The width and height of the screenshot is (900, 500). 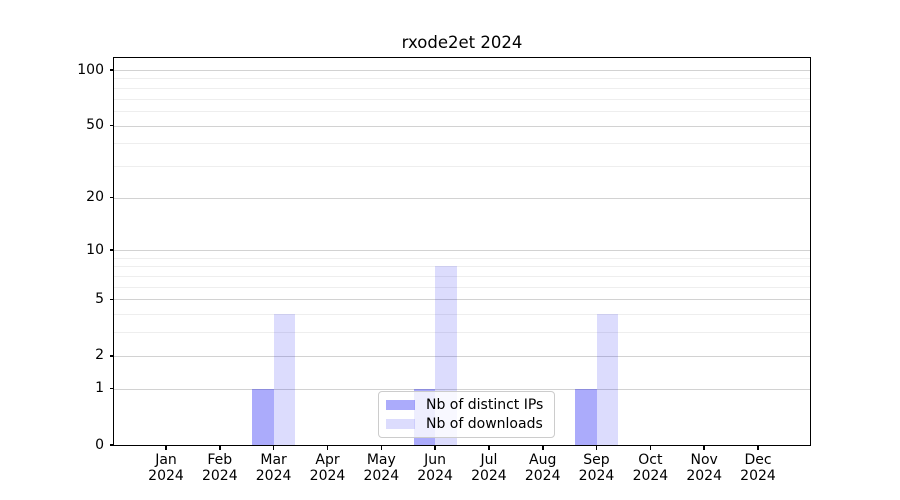 I want to click on y-tick-label: 100, so click(x=90, y=69).